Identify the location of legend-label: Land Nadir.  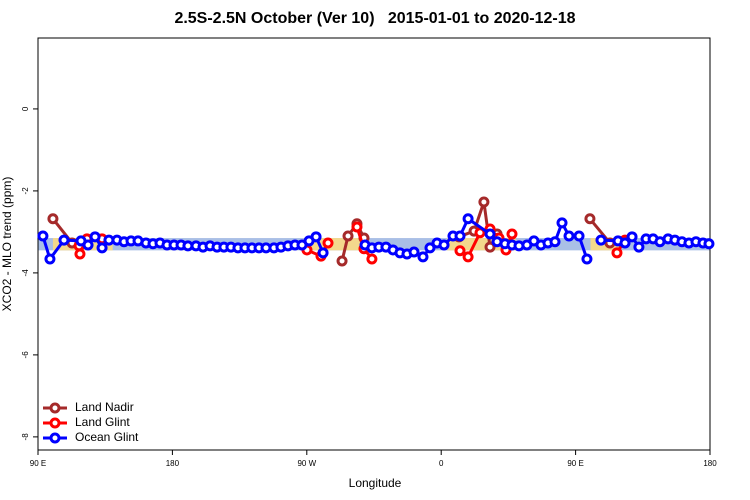
(104, 407).